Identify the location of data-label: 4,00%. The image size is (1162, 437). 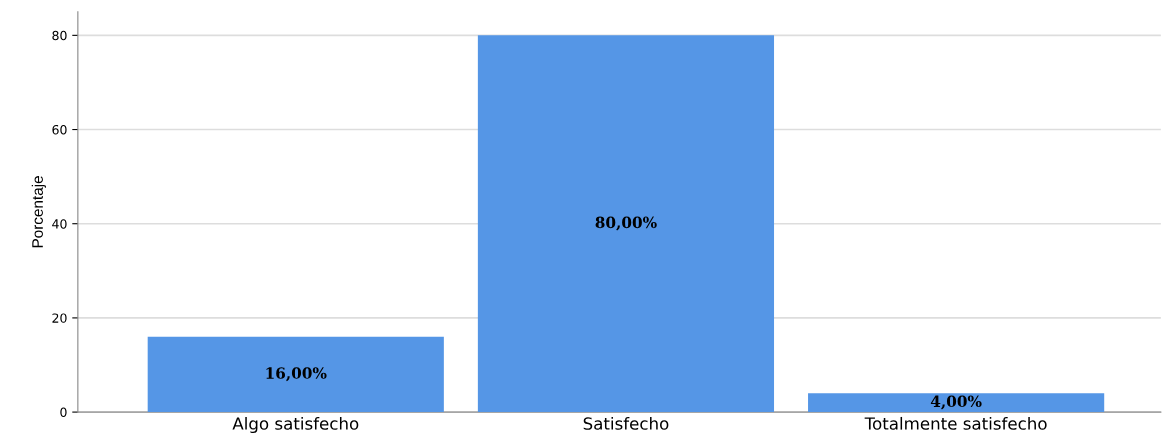
(956, 402).